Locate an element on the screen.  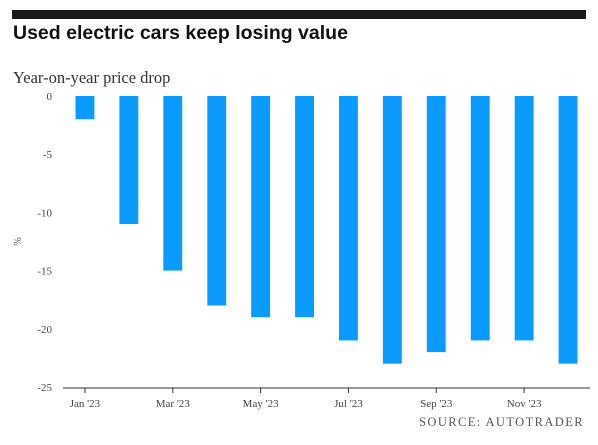
y-axis-unit-label: % is located at coordinates (18, 241).